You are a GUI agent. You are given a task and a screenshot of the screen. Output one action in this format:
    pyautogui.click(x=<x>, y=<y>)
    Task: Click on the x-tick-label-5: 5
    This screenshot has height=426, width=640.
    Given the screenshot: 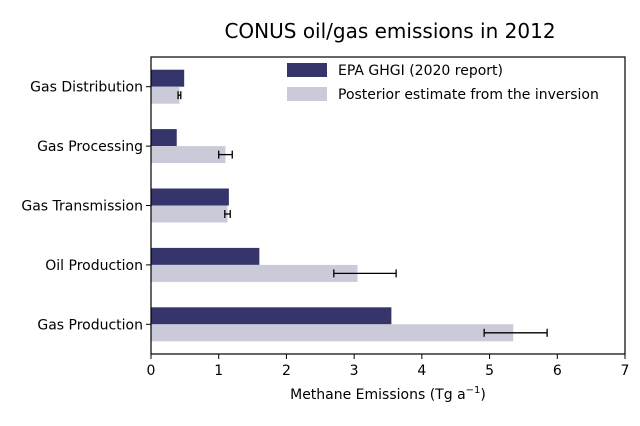 What is the action you would take?
    pyautogui.click(x=489, y=371)
    